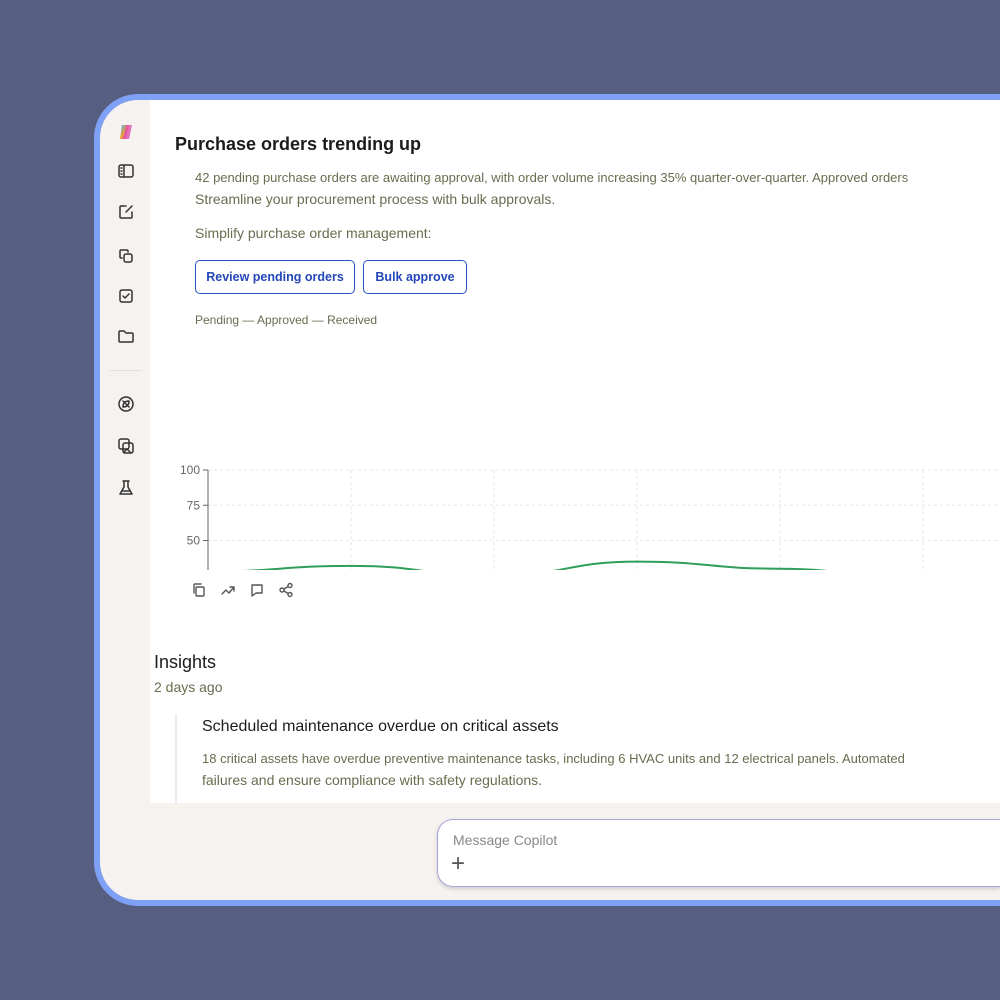  I want to click on card-title: Purchase orders trending up, so click(298, 144).